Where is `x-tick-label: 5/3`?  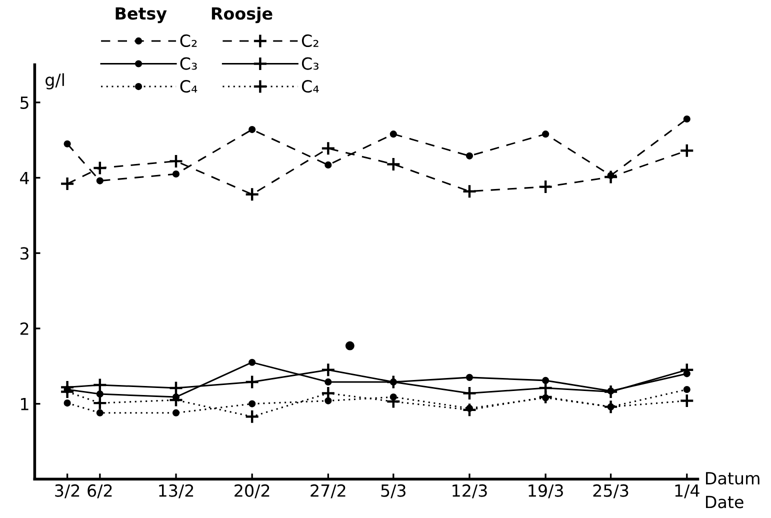
x-tick-label: 5/3 is located at coordinates (393, 491).